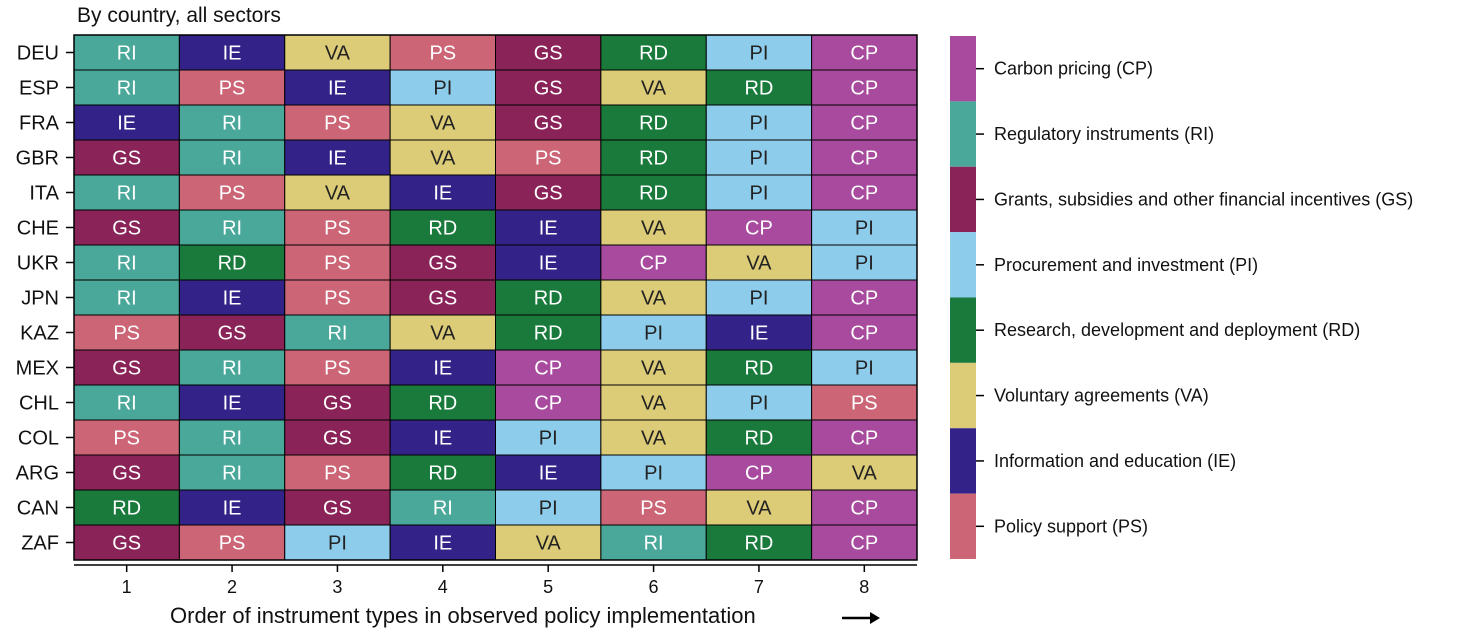  Describe the element at coordinates (38, 509) in the screenshot. I see `y-tick-label: CAN` at that location.